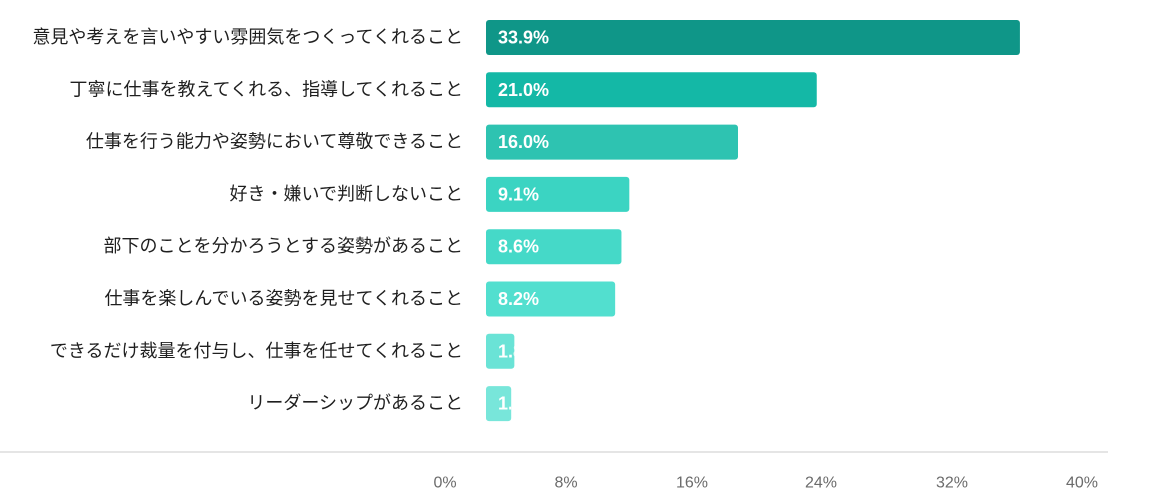 Image resolution: width=1176 pixels, height=498 pixels. I want to click on category-label: 仕事を楽しんでいる姿勢を見せてくれること, so click(283, 299).